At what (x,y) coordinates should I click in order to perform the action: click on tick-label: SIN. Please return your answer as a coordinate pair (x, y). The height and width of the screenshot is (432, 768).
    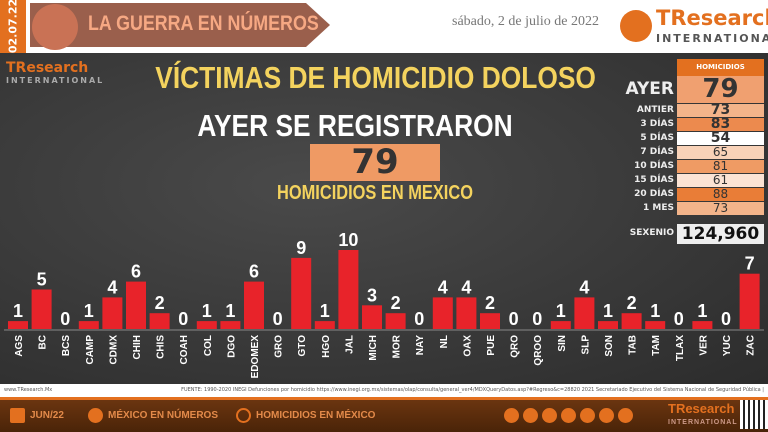
    Looking at the image, I should click on (562, 343).